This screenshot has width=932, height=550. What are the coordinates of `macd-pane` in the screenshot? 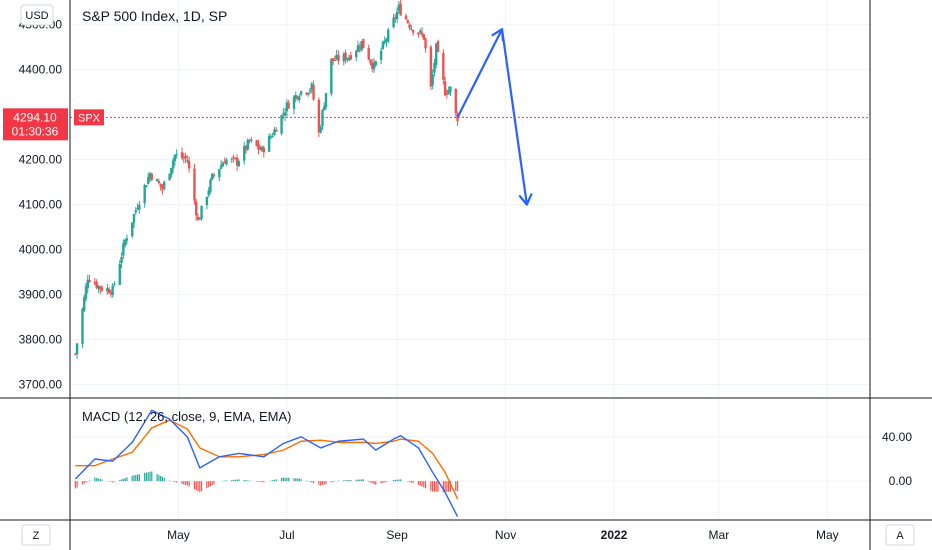 It's located at (266, 463).